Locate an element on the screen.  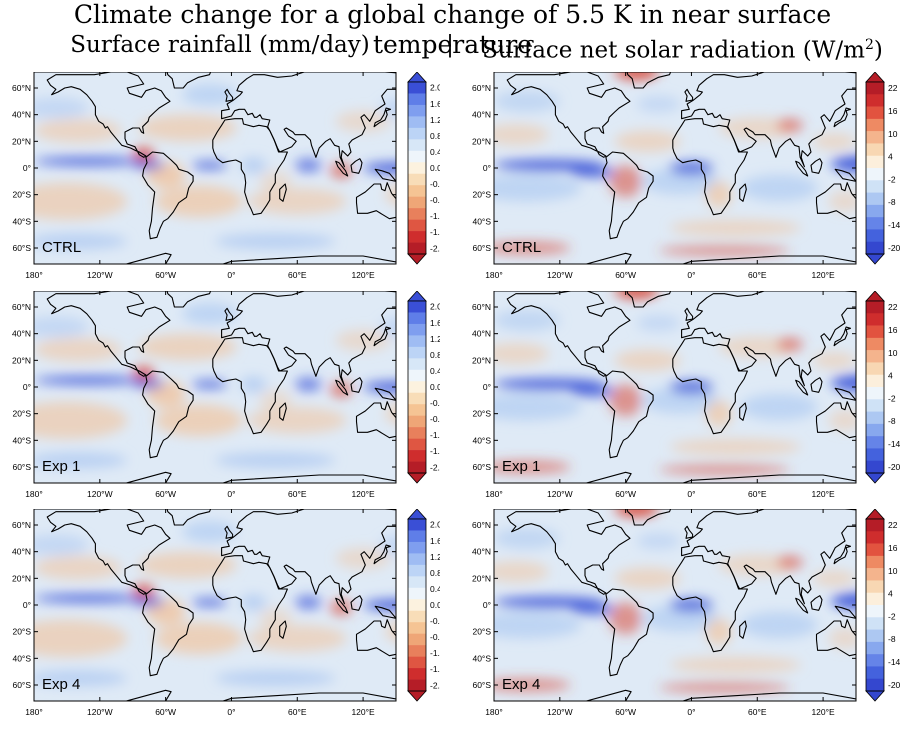
coastline-newguinea is located at coordinates (845, 612).